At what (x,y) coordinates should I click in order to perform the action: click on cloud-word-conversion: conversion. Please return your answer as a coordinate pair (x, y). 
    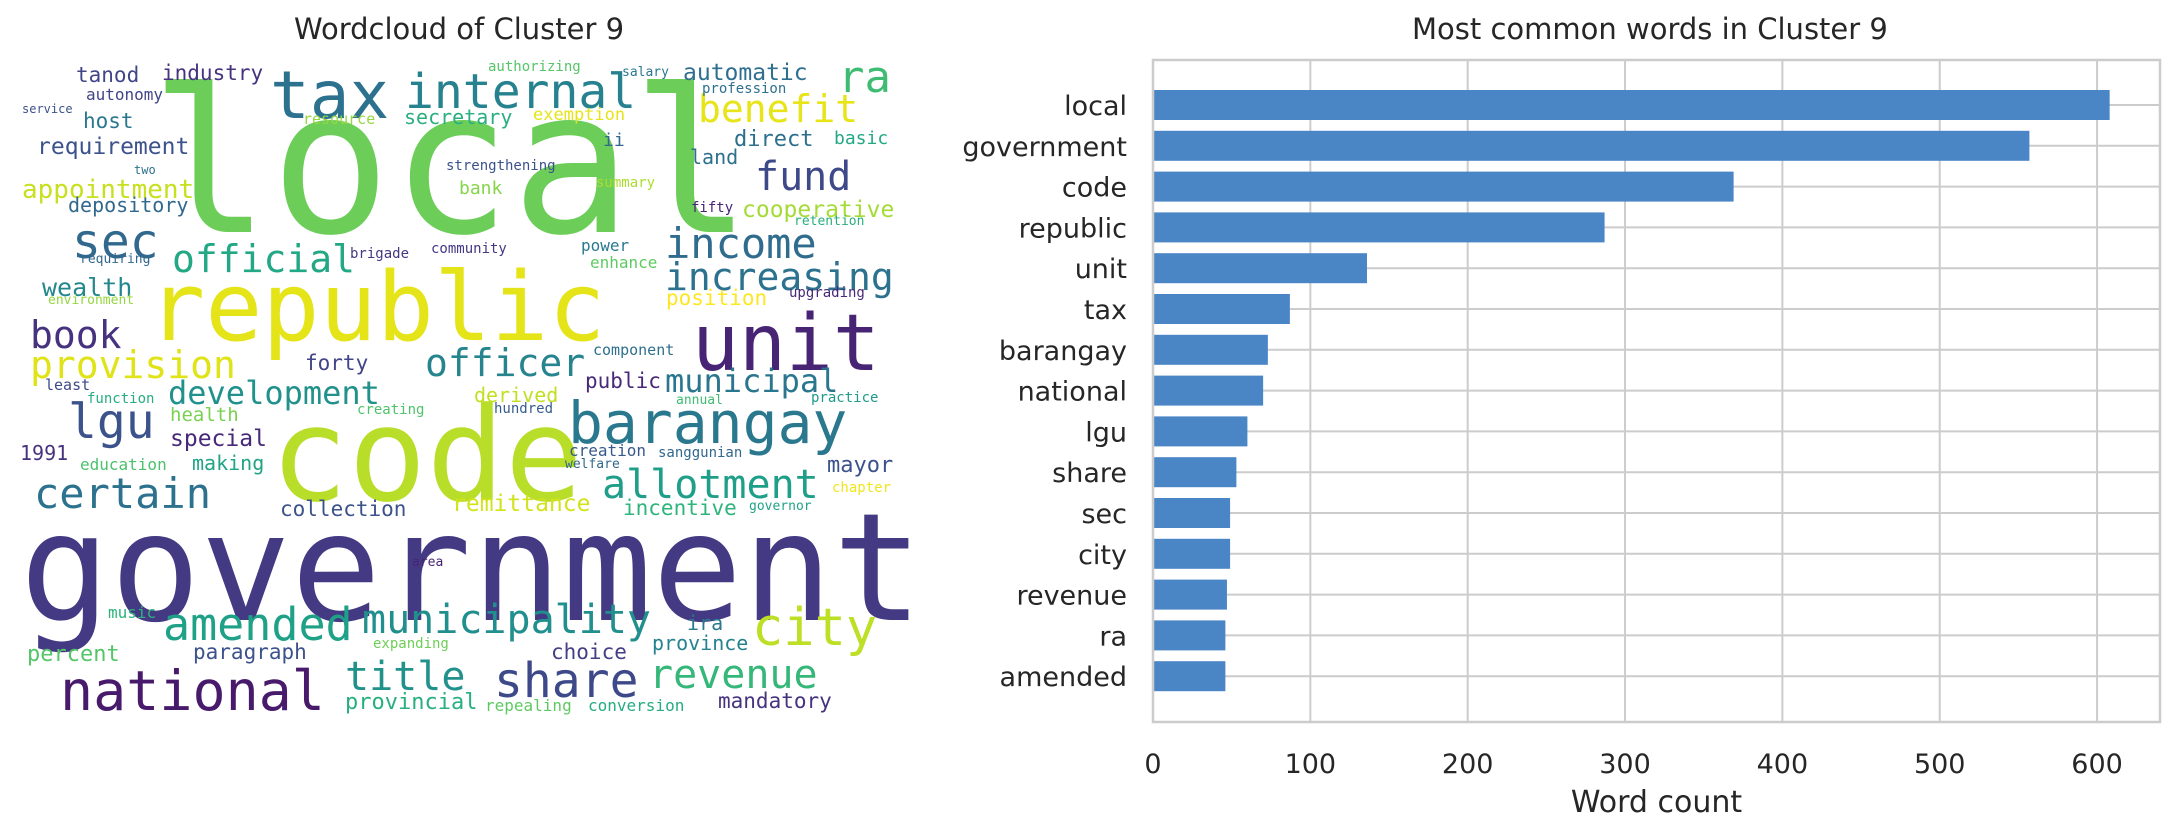
    Looking at the image, I should click on (636, 705).